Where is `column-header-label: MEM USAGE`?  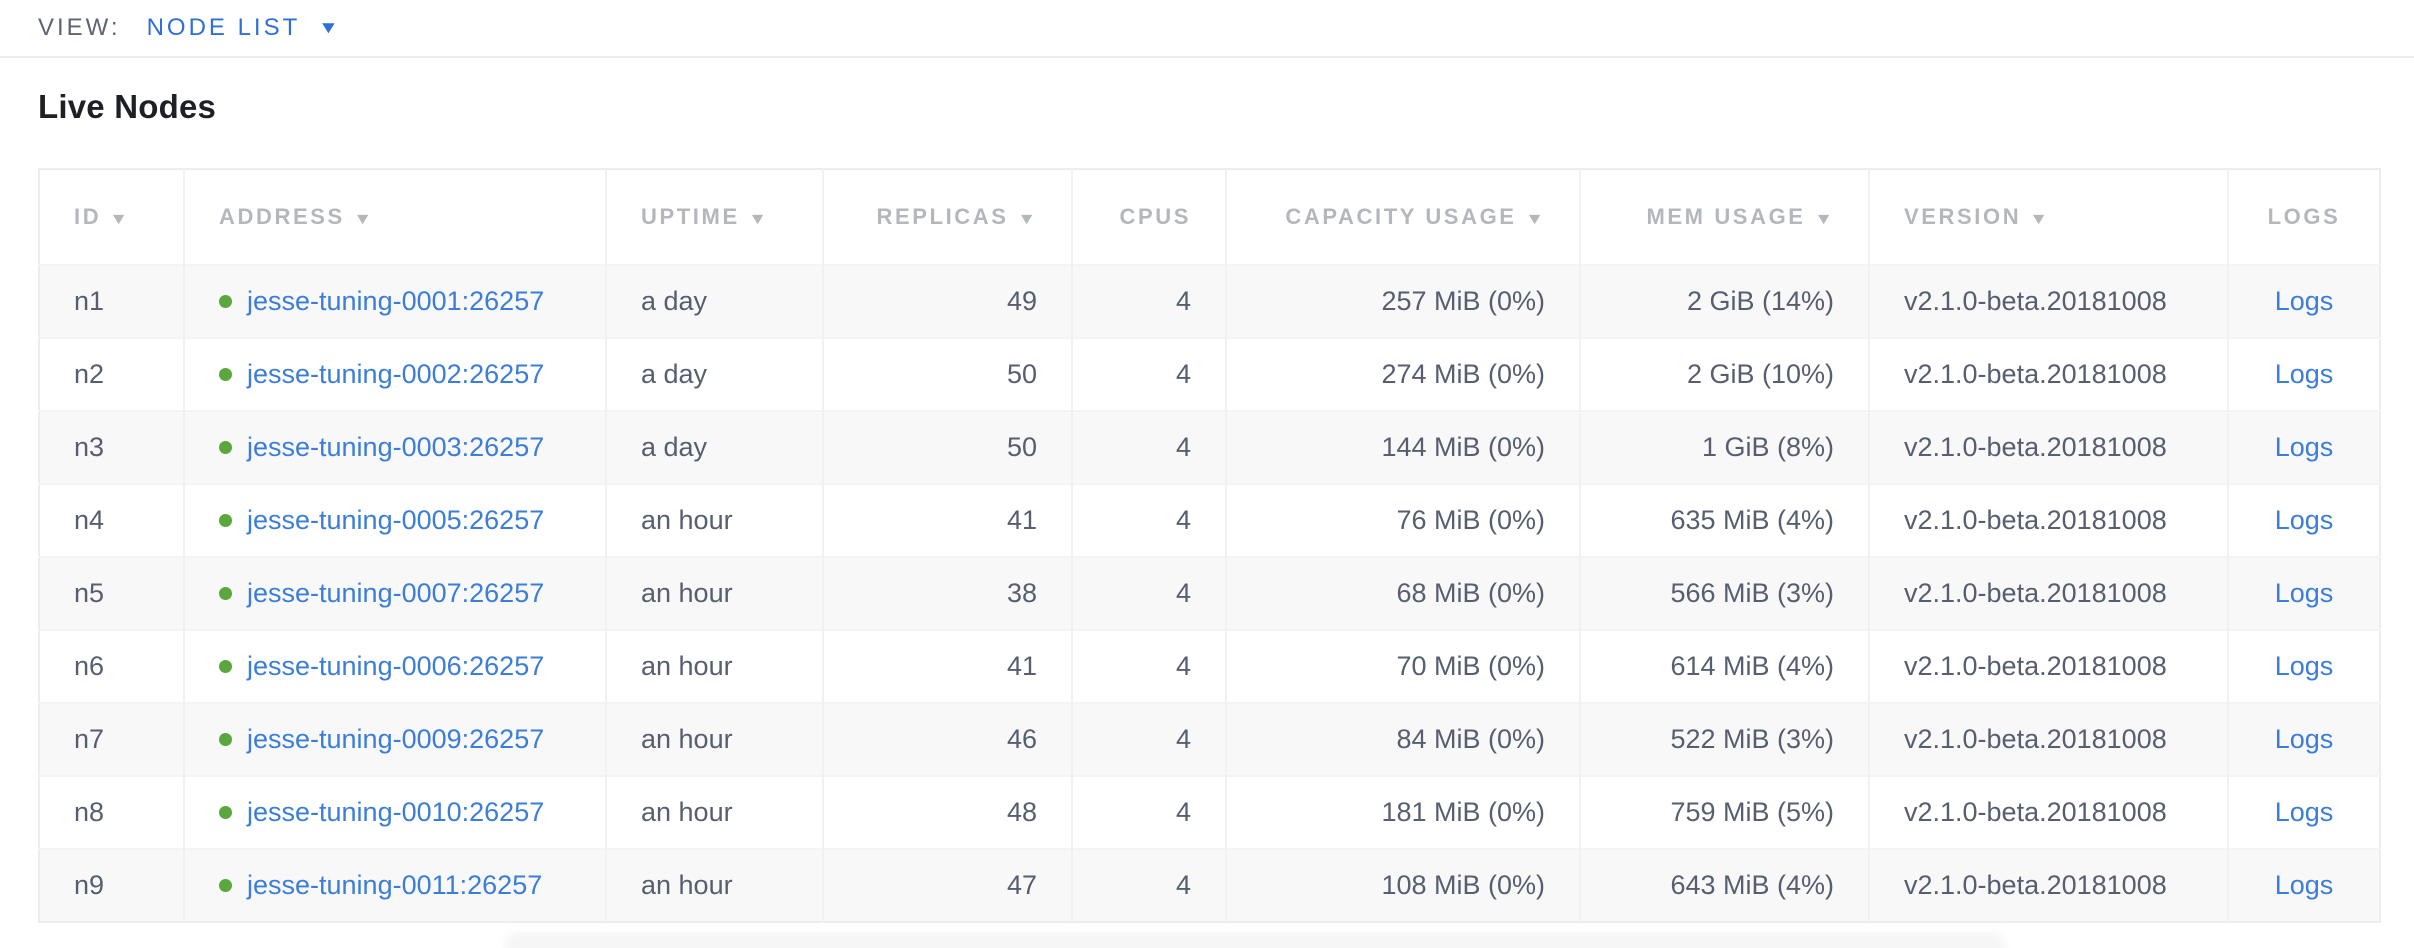 column-header-label: MEM USAGE is located at coordinates (1726, 216).